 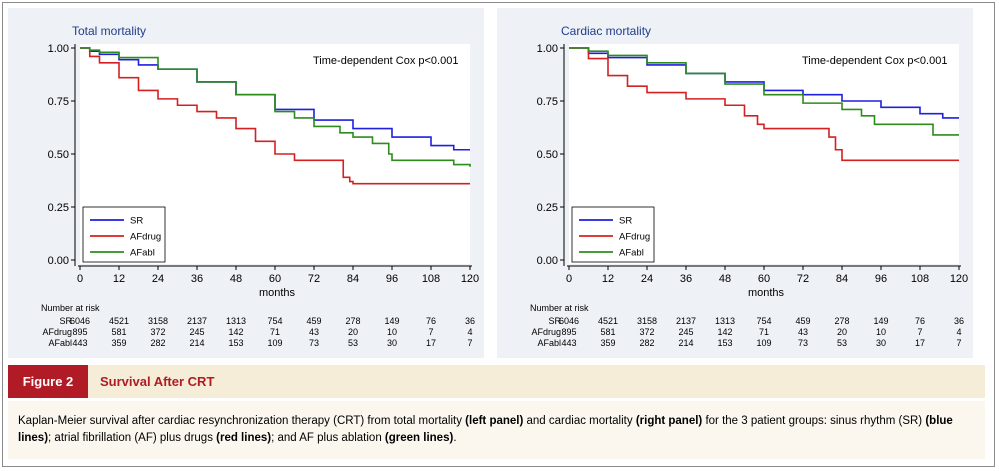 What do you see at coordinates (685, 332) in the screenshot?
I see `risk-cell: 245` at bounding box center [685, 332].